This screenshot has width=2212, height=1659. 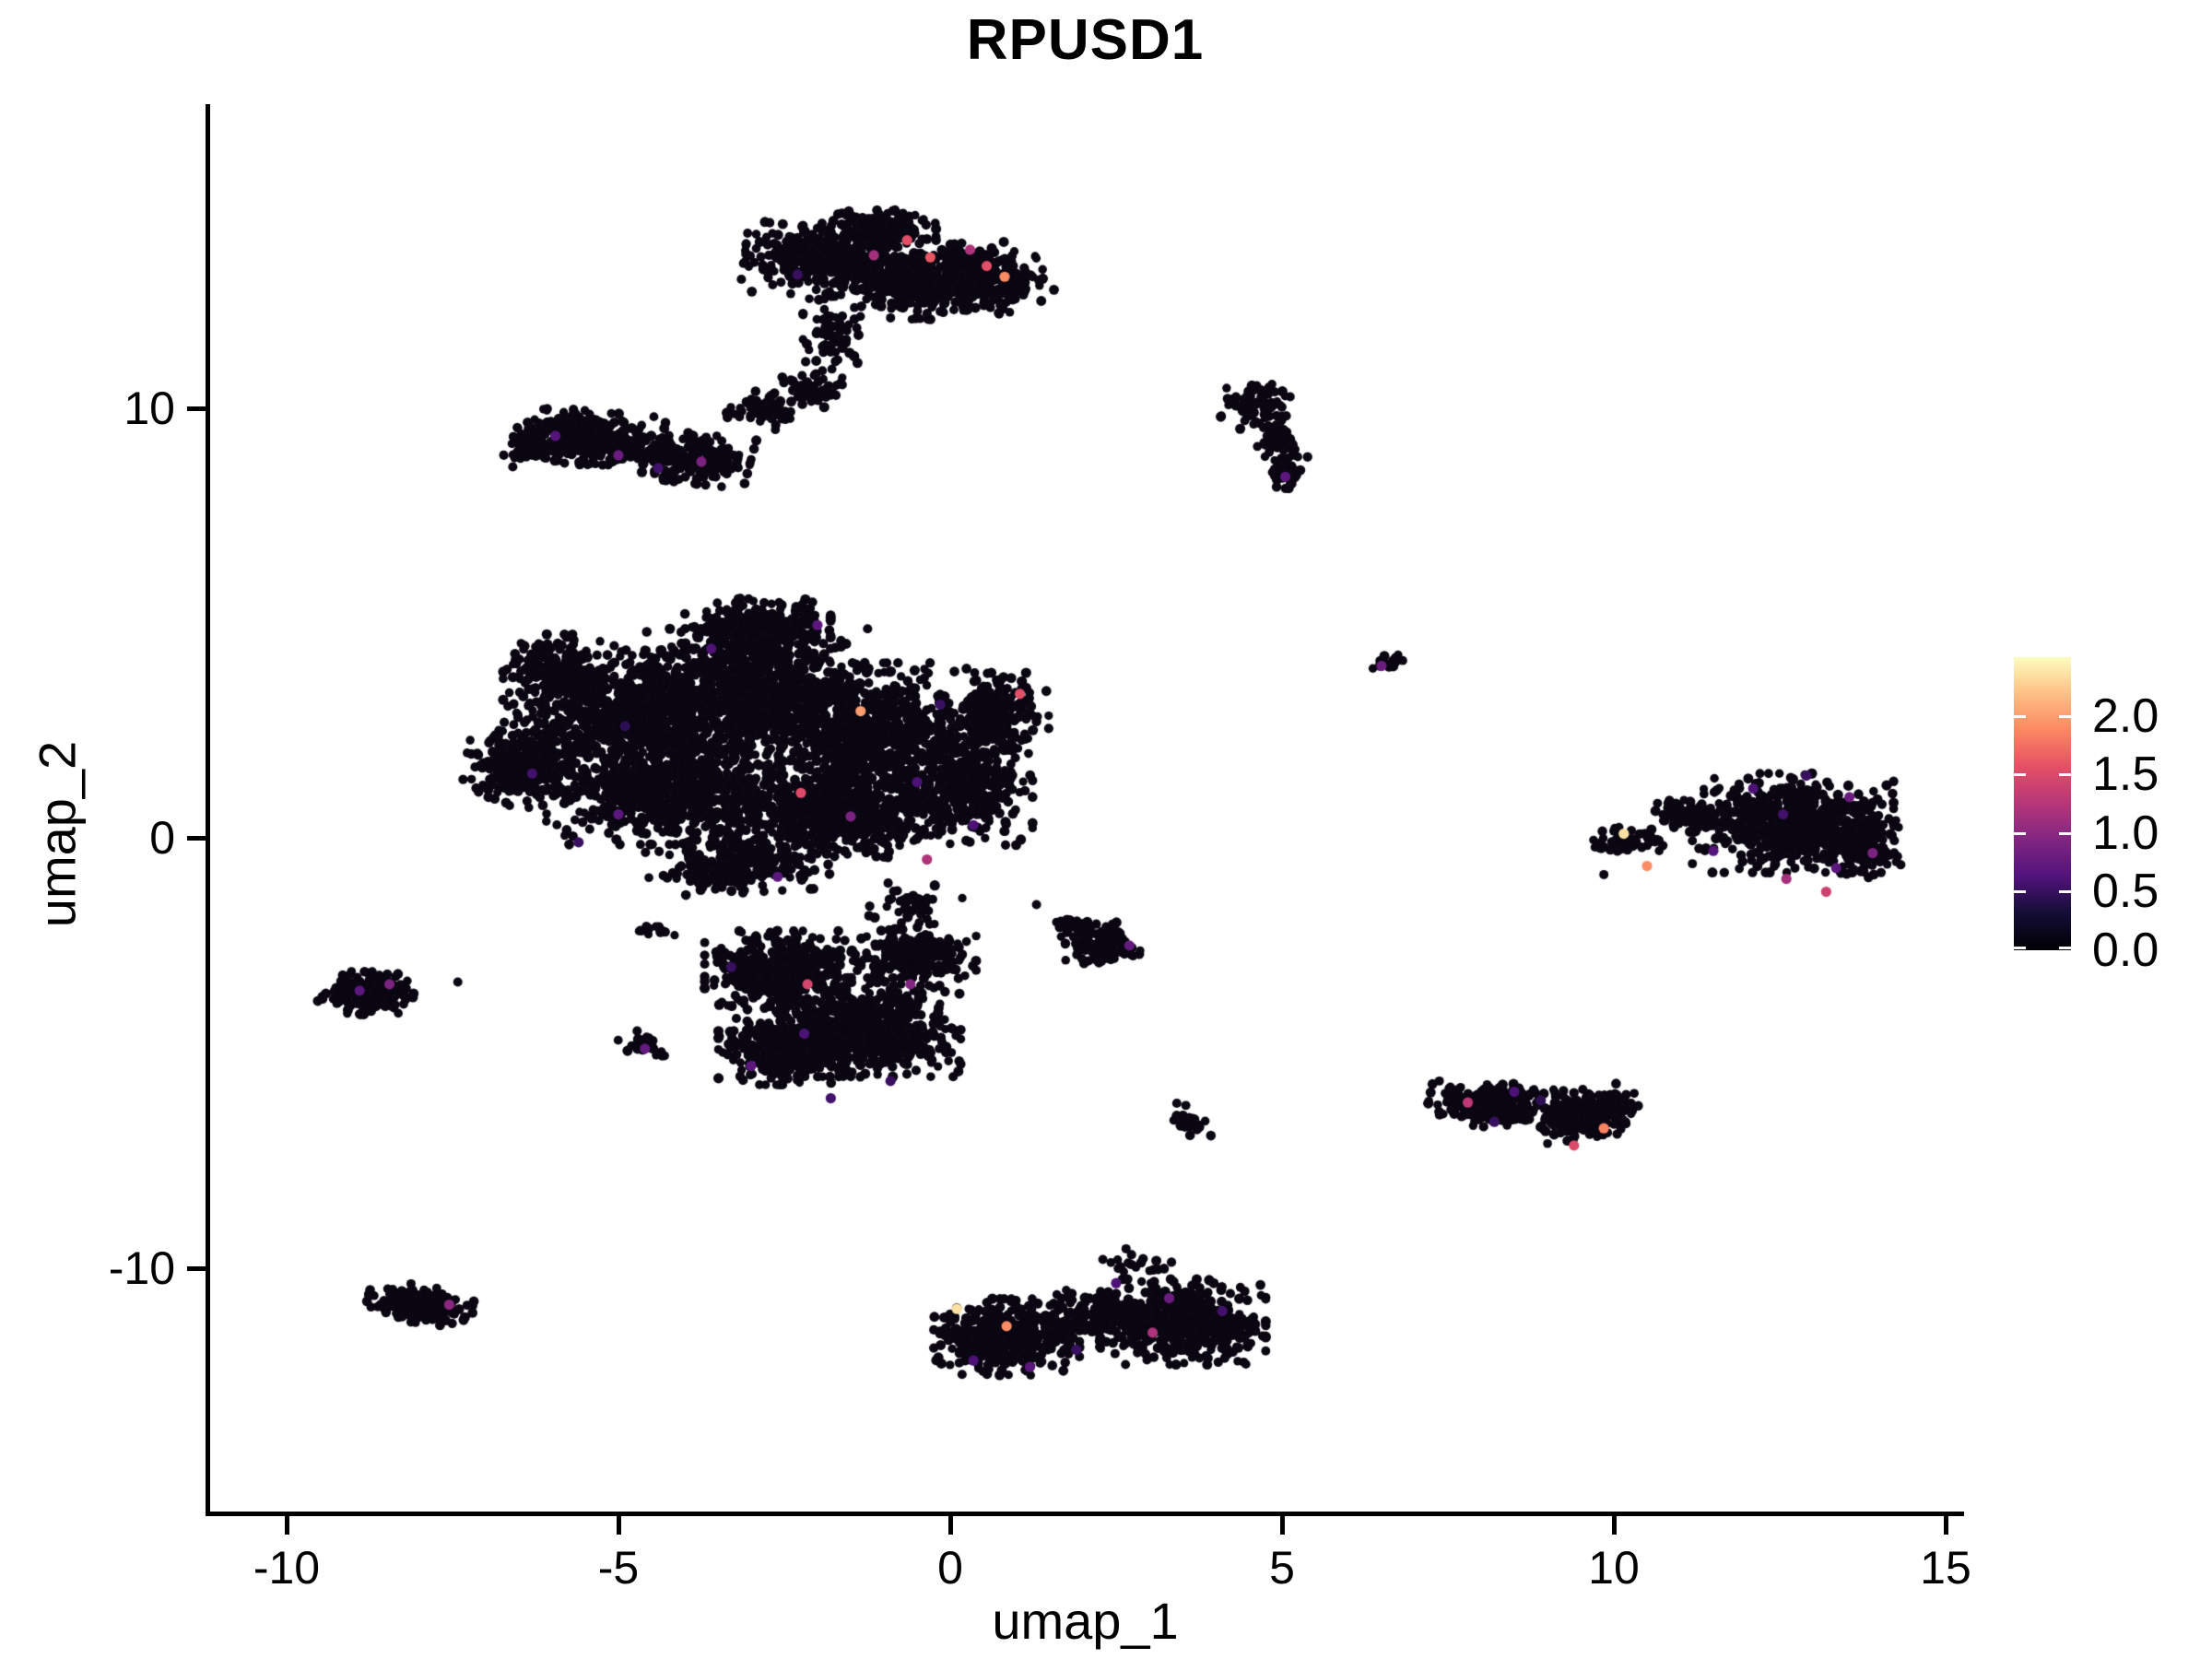 I want to click on x-tick-label: -10, so click(x=287, y=1568).